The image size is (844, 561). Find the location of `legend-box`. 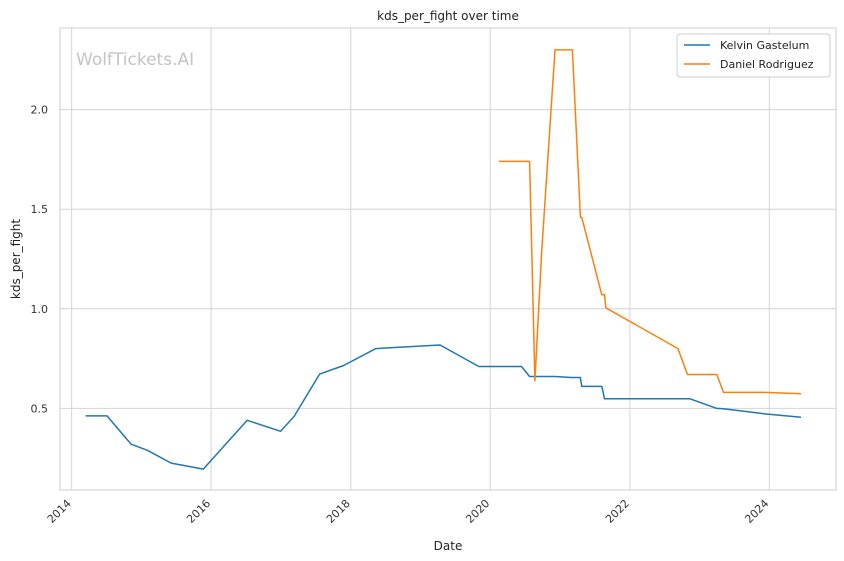

legend-box is located at coordinates (753, 55).